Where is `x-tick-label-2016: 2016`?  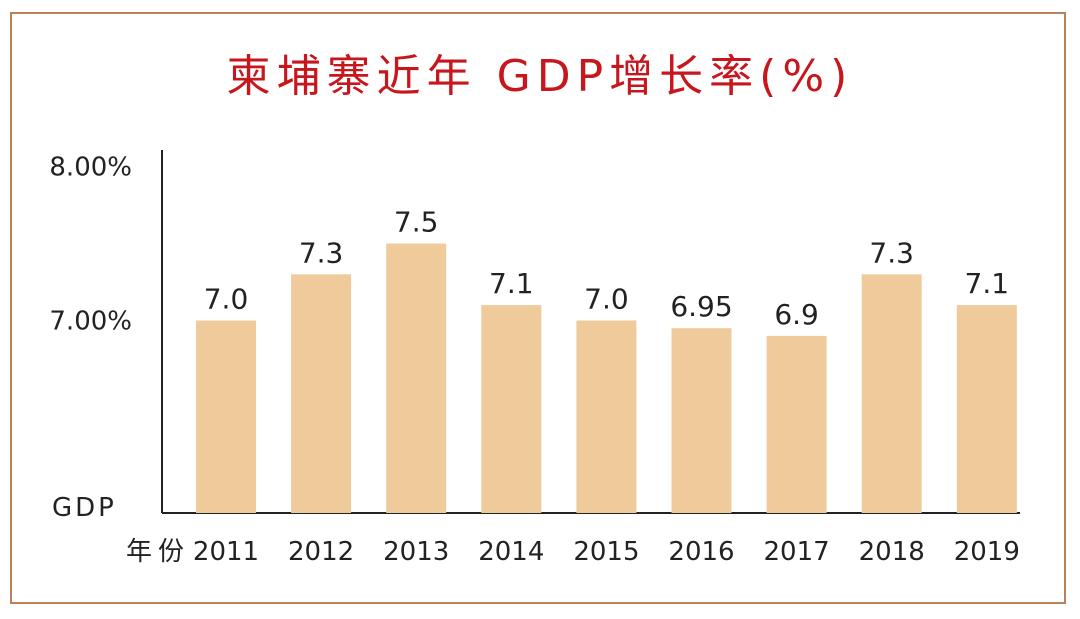
x-tick-label-2016: 2016 is located at coordinates (701, 552).